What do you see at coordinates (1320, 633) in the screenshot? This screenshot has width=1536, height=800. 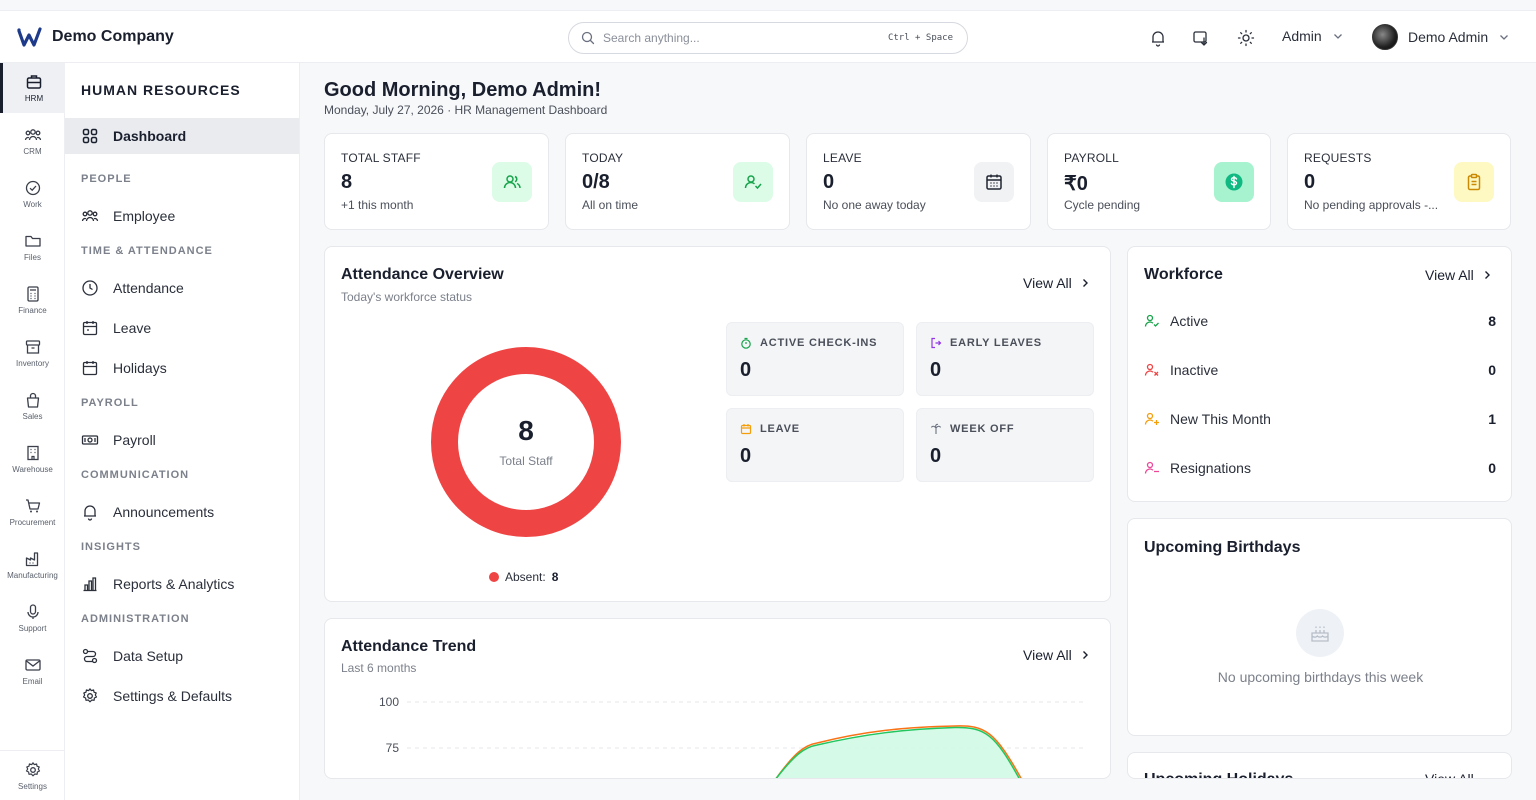 I see `cake-icon` at bounding box center [1320, 633].